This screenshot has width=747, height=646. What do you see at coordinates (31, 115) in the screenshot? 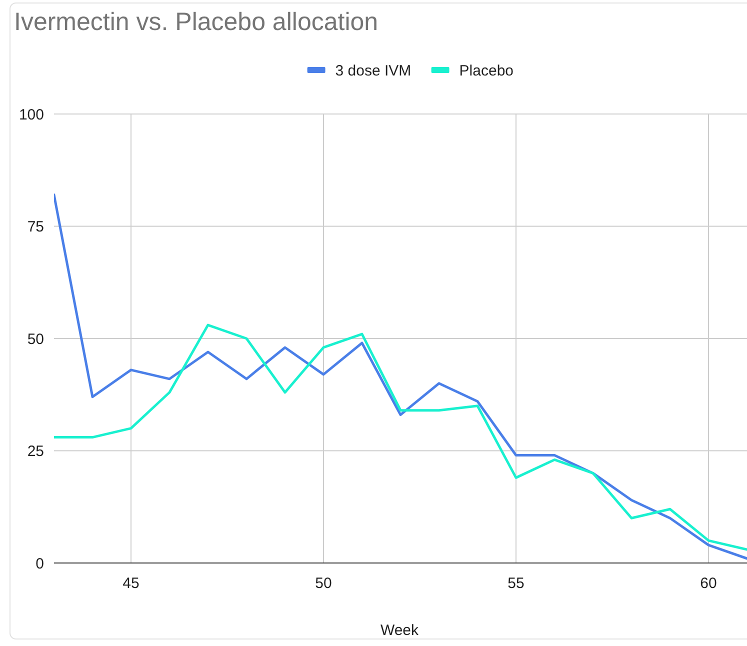
I see `y-tick-label: 100` at bounding box center [31, 115].